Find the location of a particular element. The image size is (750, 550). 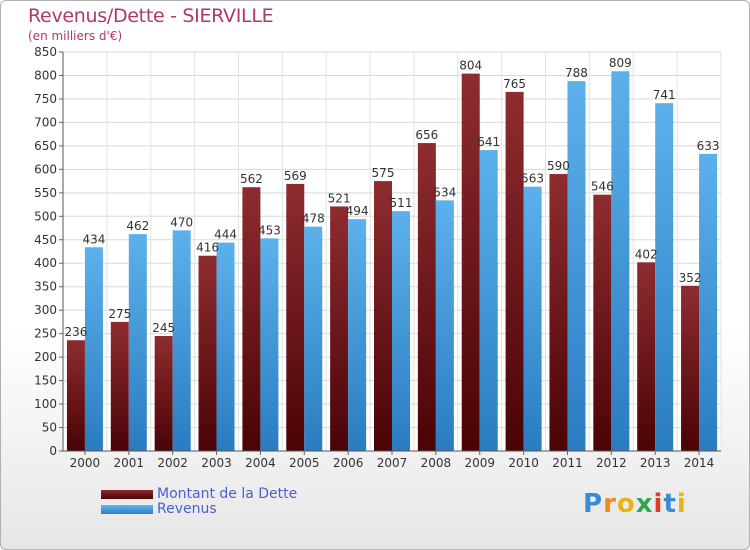

legend-label-debt: Montant de la Dette is located at coordinates (227, 494).